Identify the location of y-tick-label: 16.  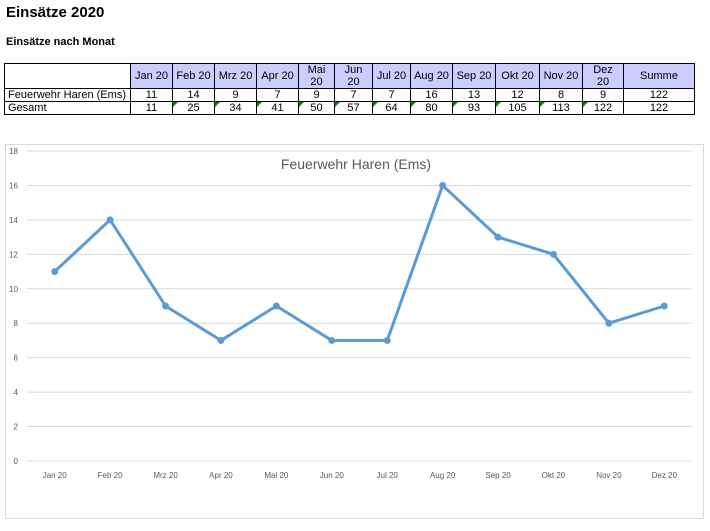
(13, 185).